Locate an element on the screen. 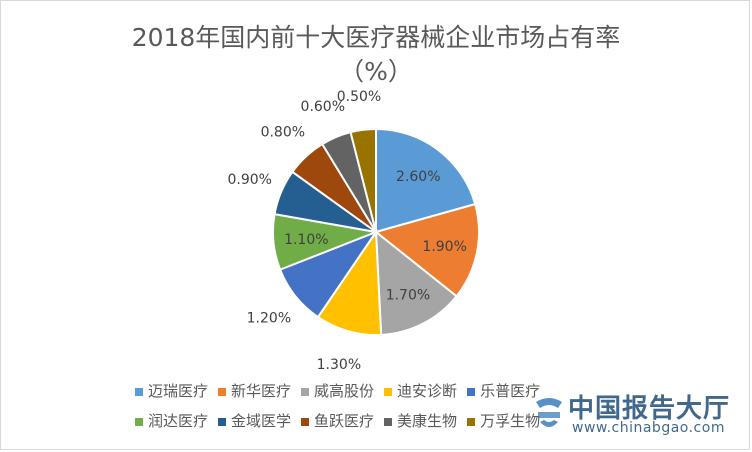 The width and height of the screenshot is (752, 452). legend-item-9: 美康生物 is located at coordinates (420, 420).